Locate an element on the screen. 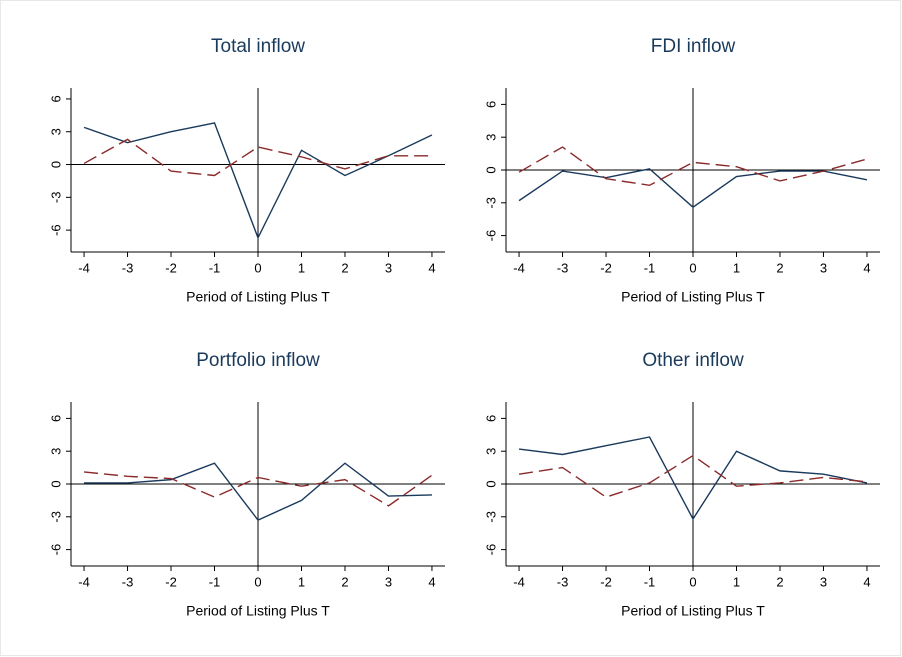 The width and height of the screenshot is (902, 657). panel-title: Other inflow is located at coordinates (693, 360).